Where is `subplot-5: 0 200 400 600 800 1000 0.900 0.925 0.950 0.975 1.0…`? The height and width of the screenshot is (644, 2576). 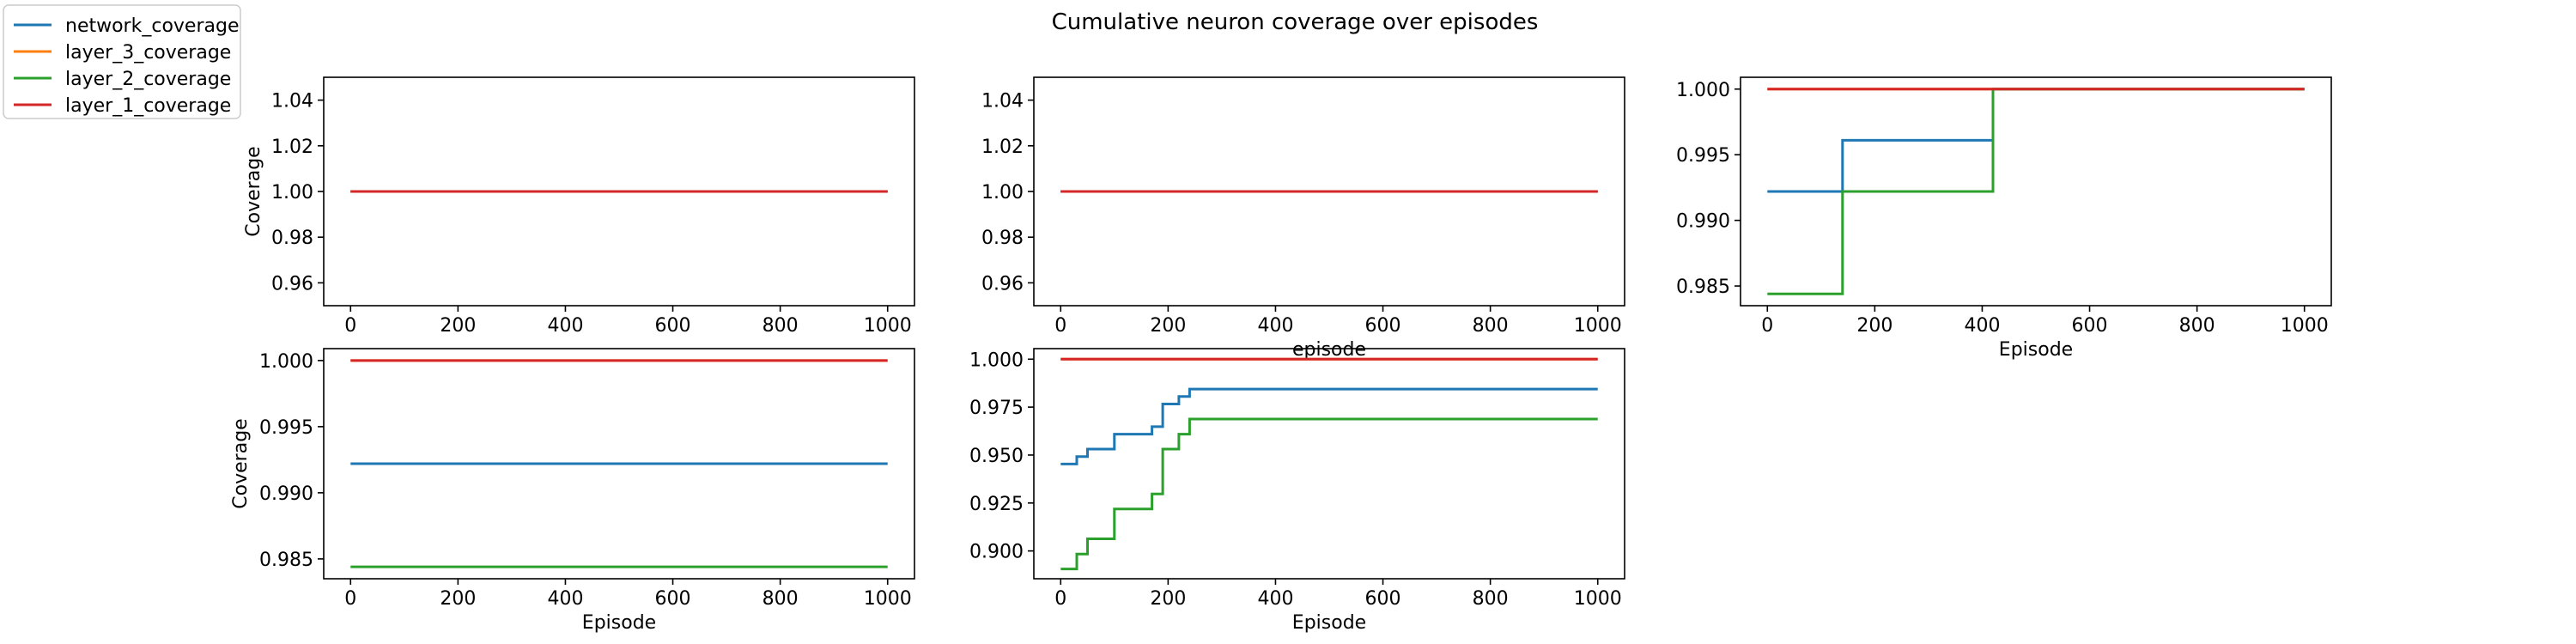 subplot-5: 0 200 400 600 800 1000 0.900 0.925 0.950 0.975 1.0… is located at coordinates (1297, 491).